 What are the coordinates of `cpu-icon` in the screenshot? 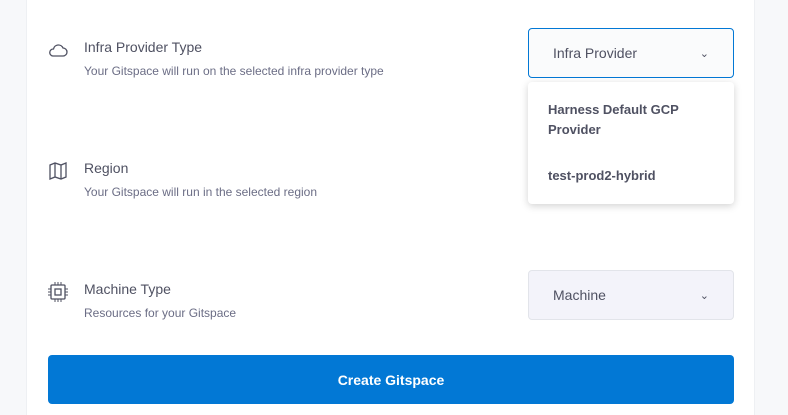 It's located at (58, 292).